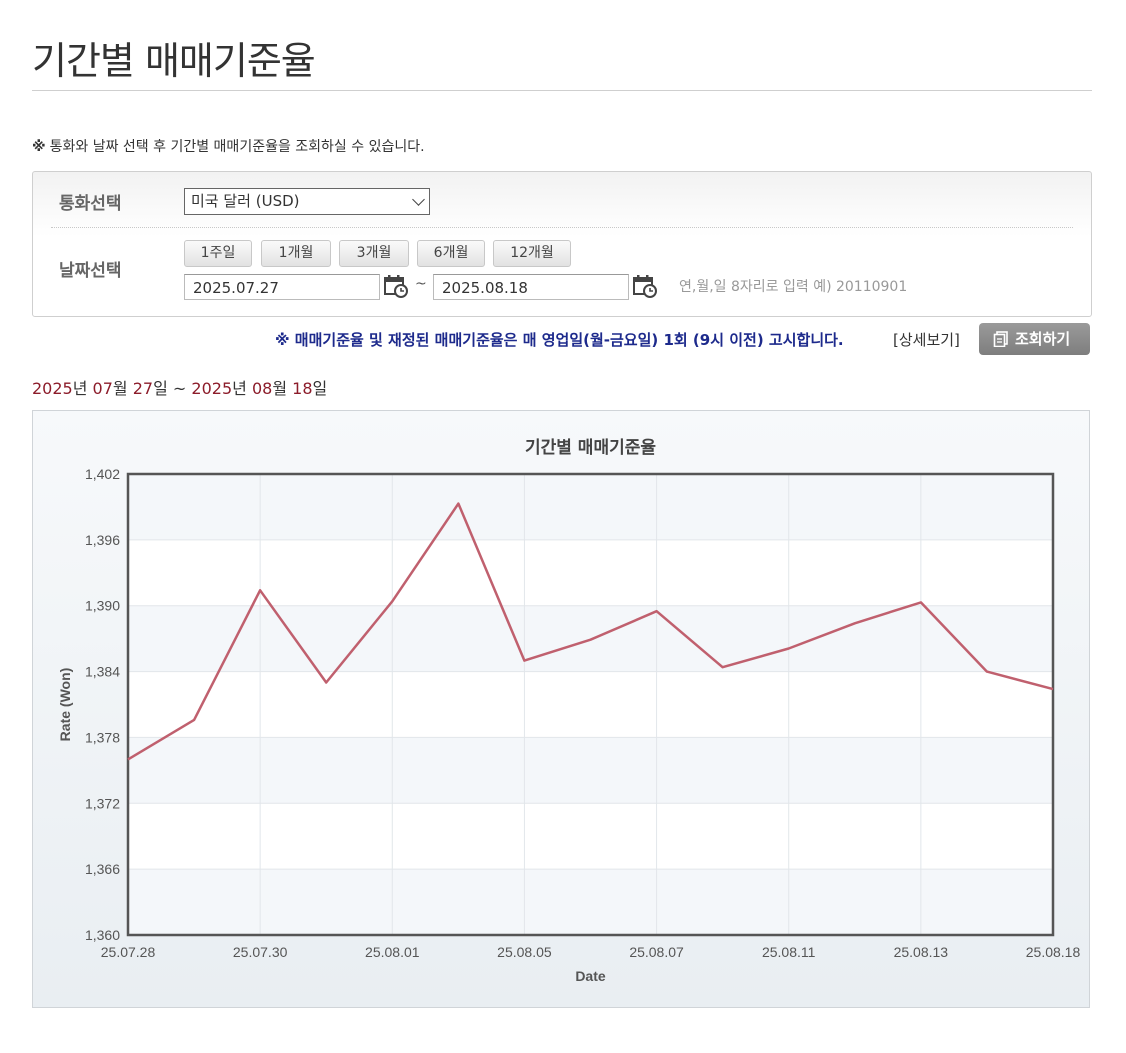 This screenshot has height=1053, width=1126. Describe the element at coordinates (531, 287) in the screenshot. I see `end-date-input: 2025.08.18` at that location.